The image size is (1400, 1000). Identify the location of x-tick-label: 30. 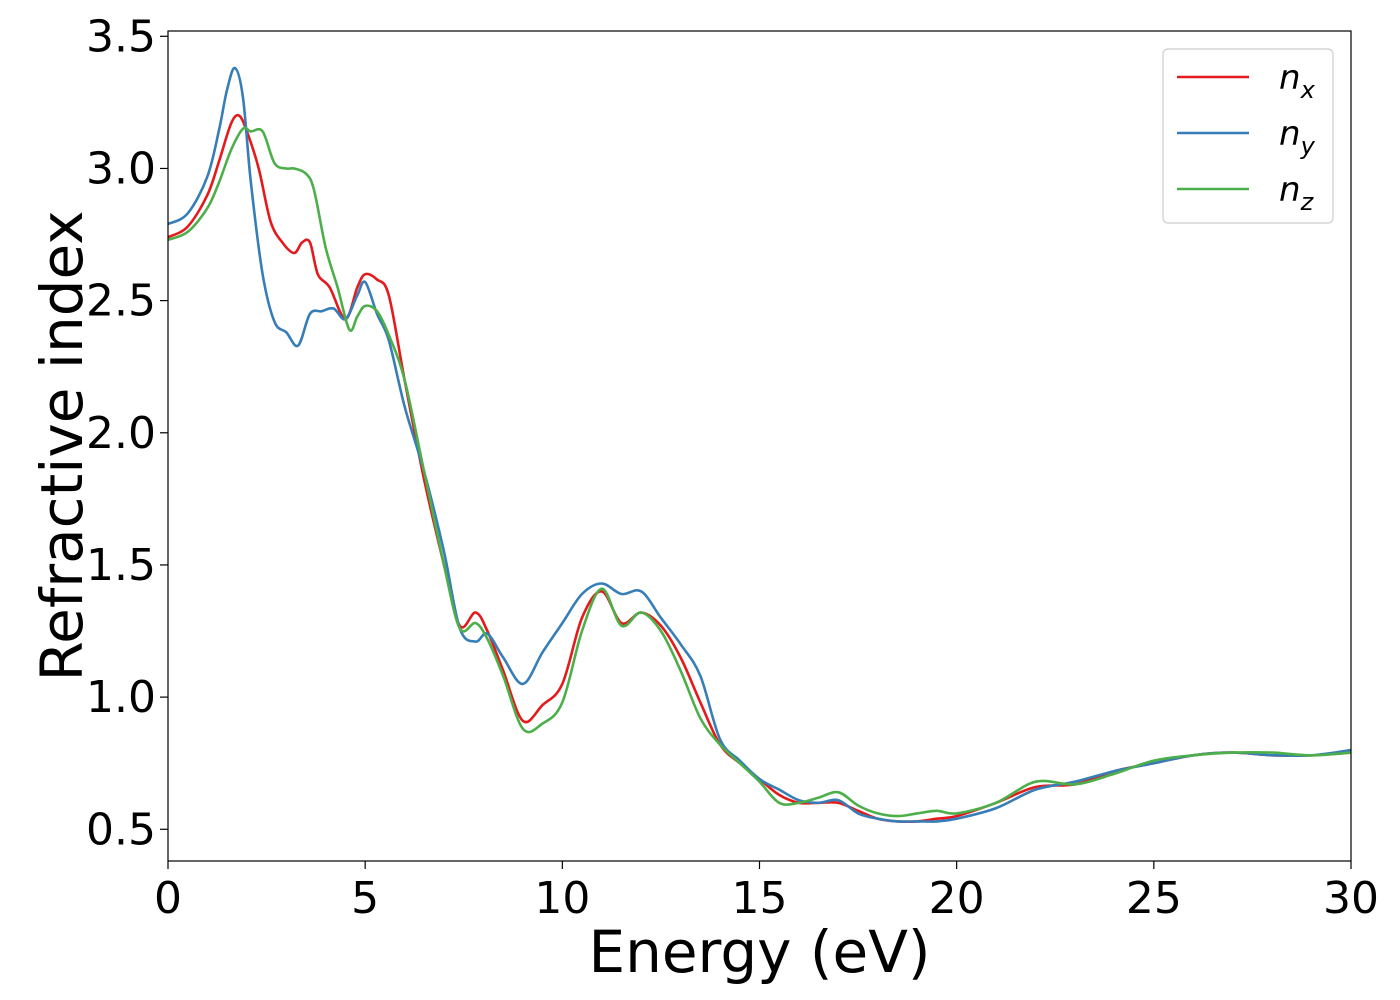
(1351, 898).